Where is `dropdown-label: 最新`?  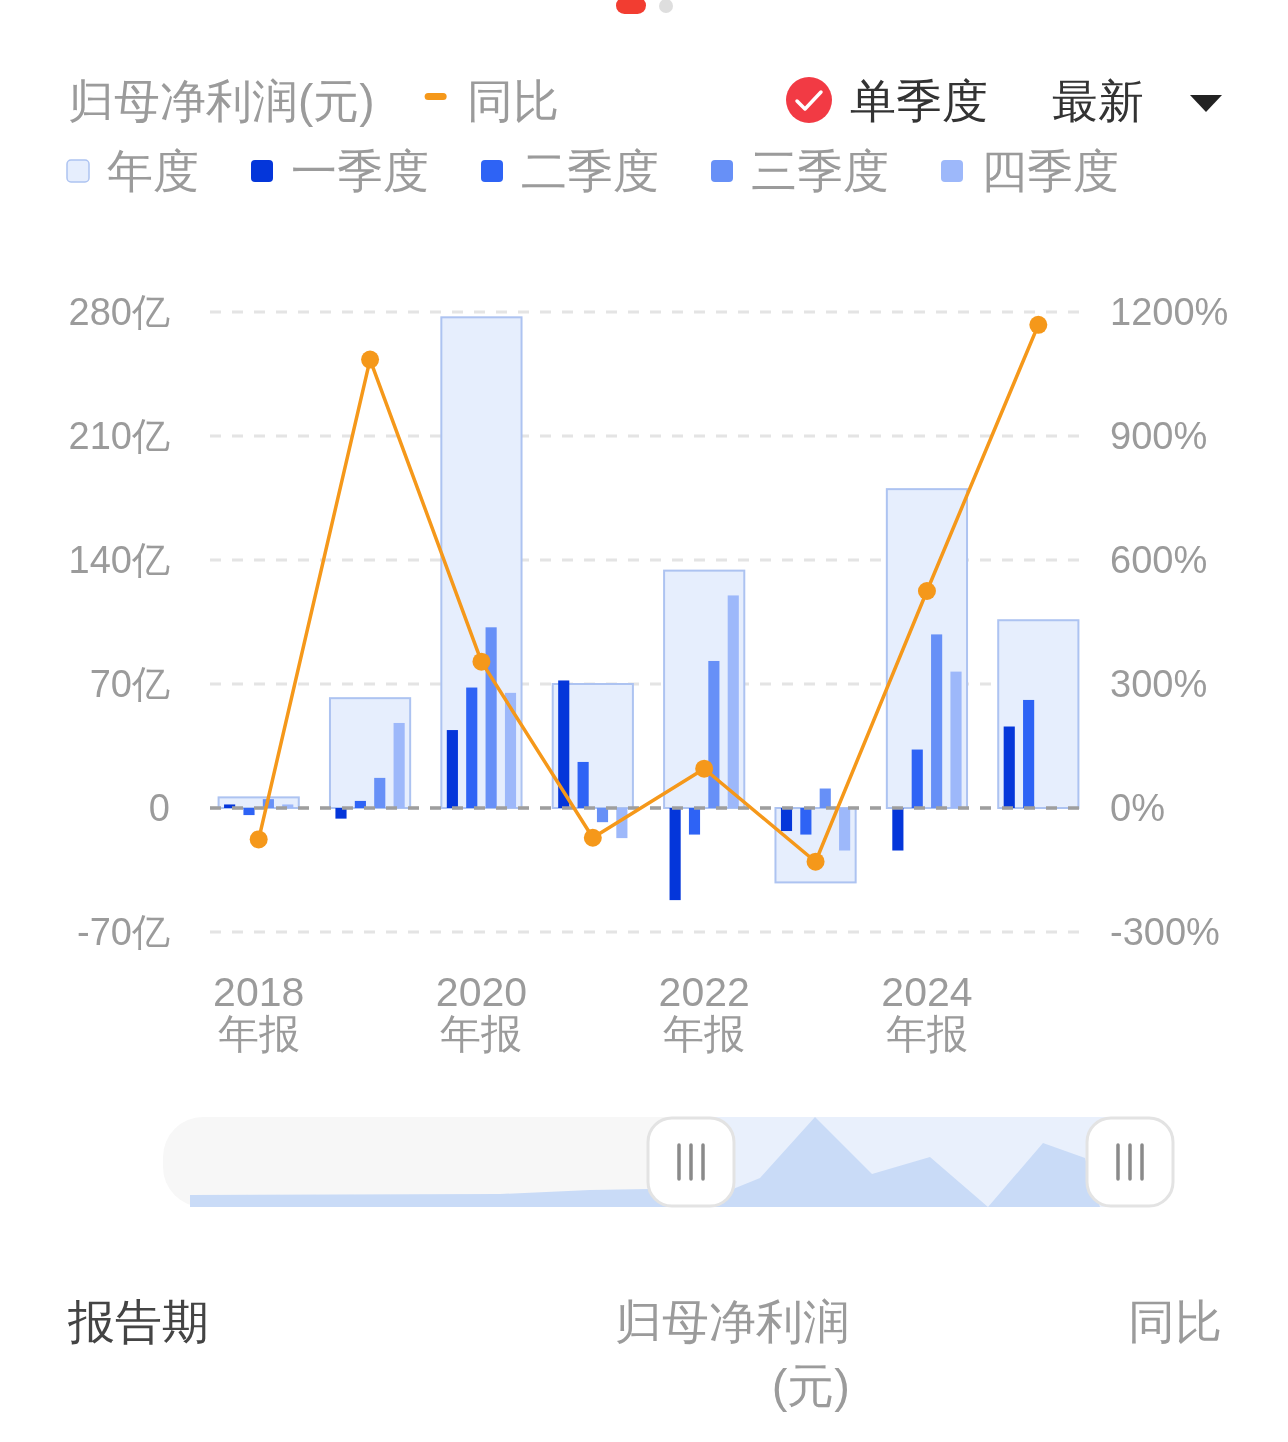 dropdown-label: 最新 is located at coordinates (1098, 101).